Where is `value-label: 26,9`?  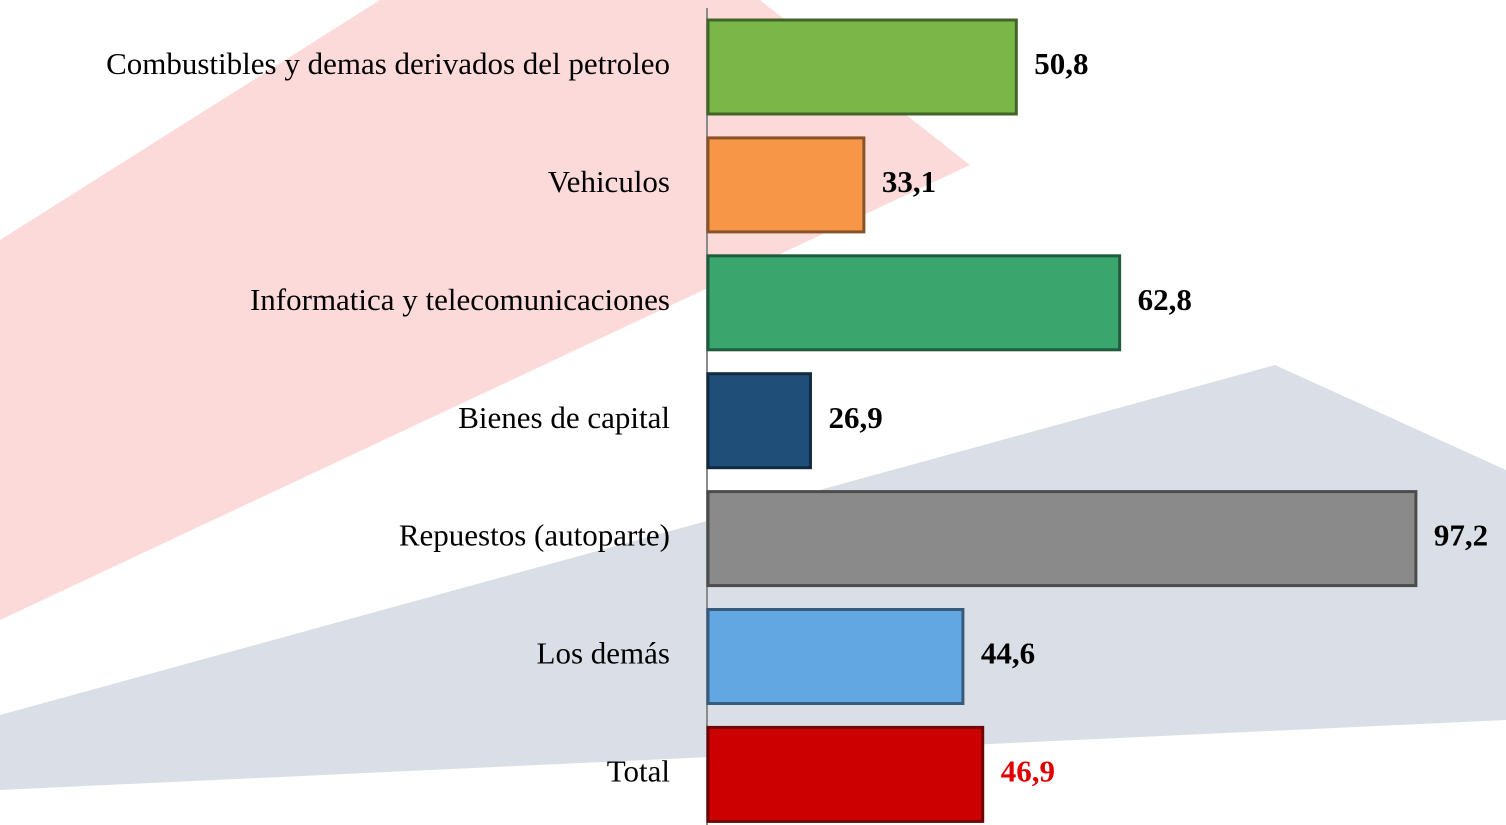
value-label: 26,9 is located at coordinates (855, 417).